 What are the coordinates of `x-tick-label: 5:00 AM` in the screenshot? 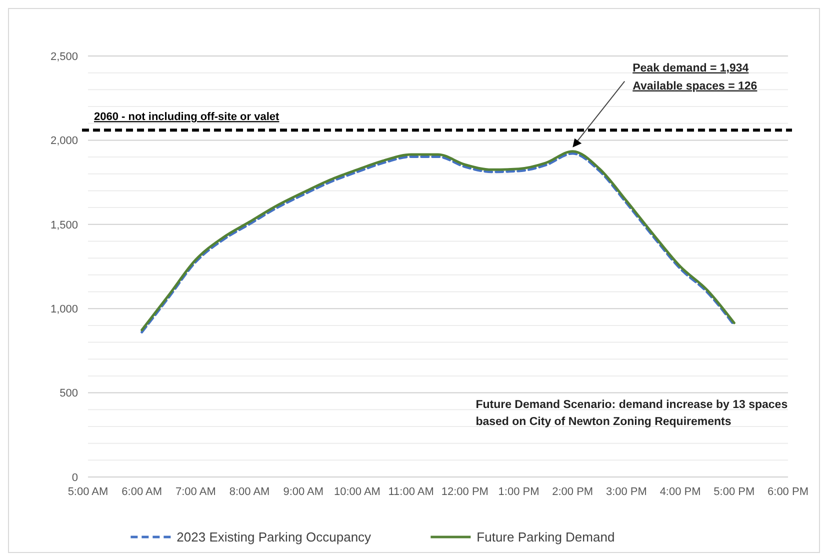 It's located at (88, 492).